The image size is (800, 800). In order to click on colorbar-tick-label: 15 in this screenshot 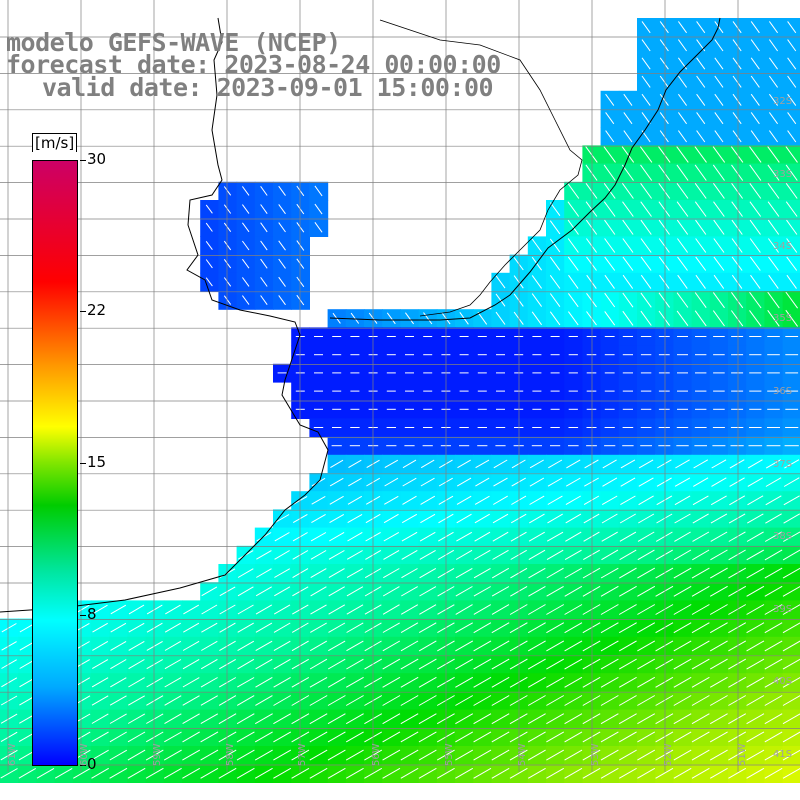, I will do `click(97, 462)`.